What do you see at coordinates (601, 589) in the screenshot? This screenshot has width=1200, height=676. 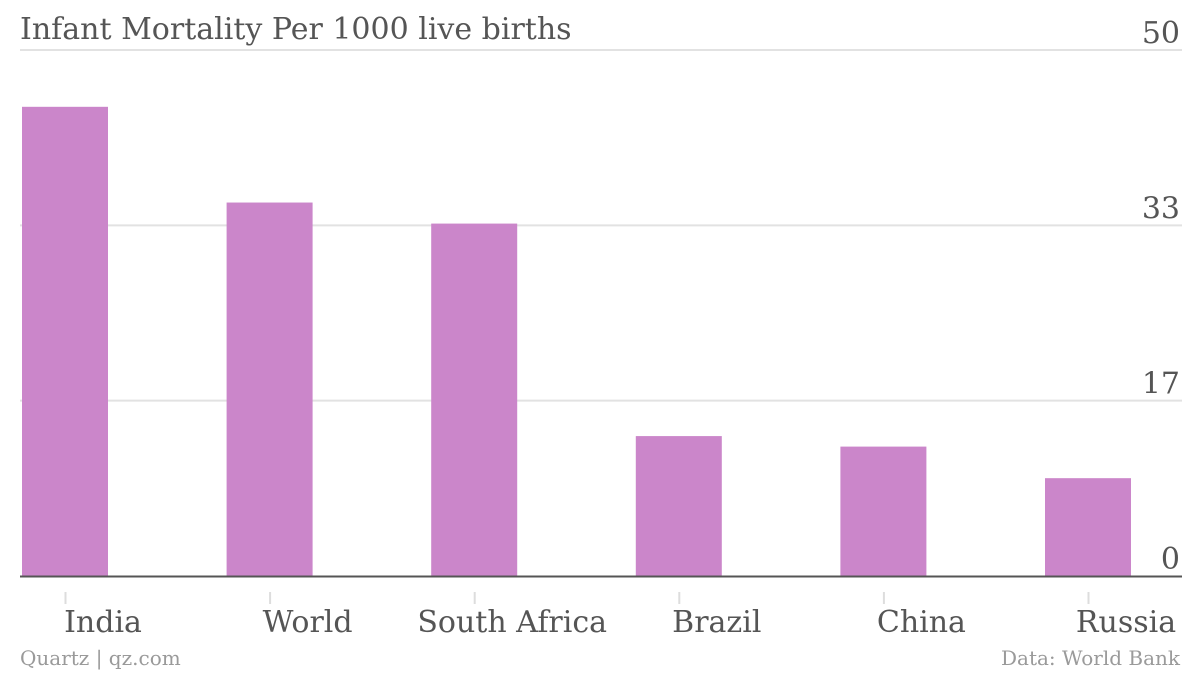 I see `x-axis` at bounding box center [601, 589].